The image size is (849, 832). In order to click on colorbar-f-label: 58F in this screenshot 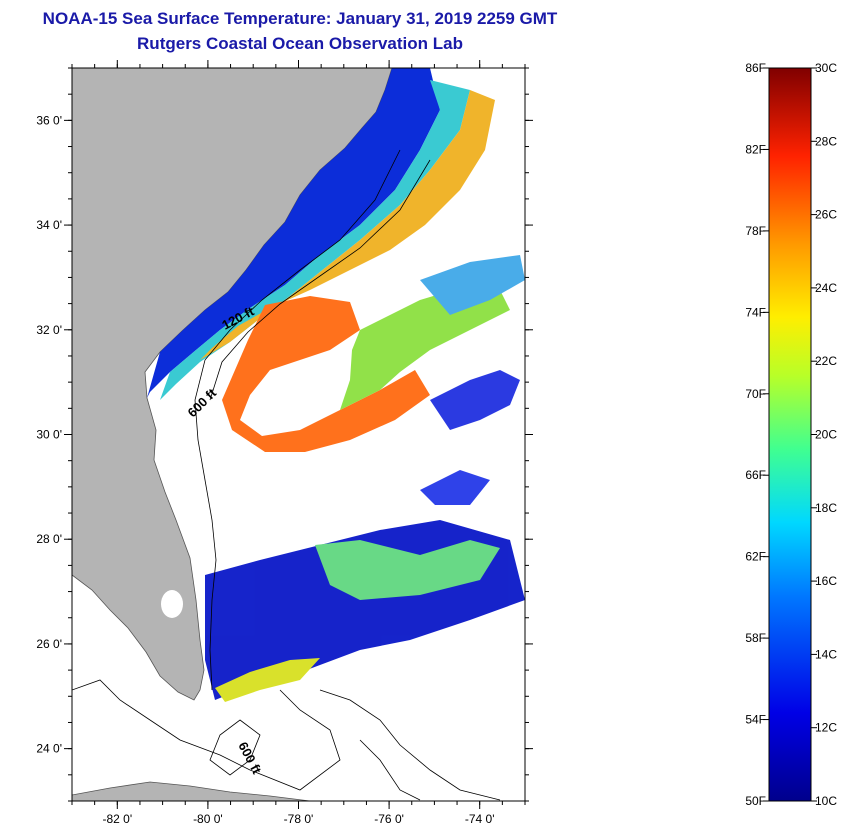, I will do `click(755, 638)`.